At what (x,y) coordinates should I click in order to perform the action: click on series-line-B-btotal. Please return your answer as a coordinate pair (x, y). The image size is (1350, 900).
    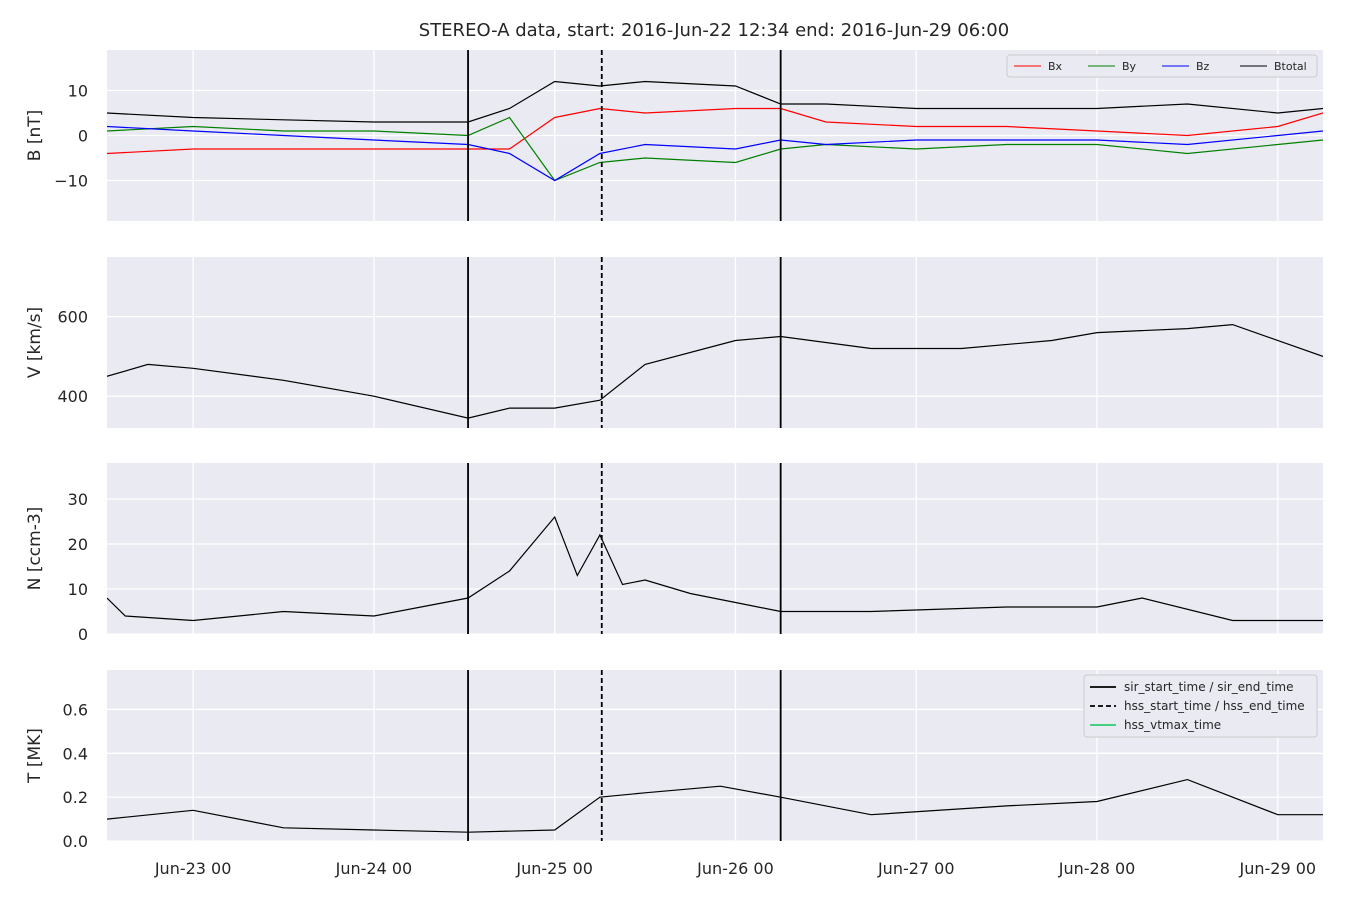
    Looking at the image, I should click on (715, 101).